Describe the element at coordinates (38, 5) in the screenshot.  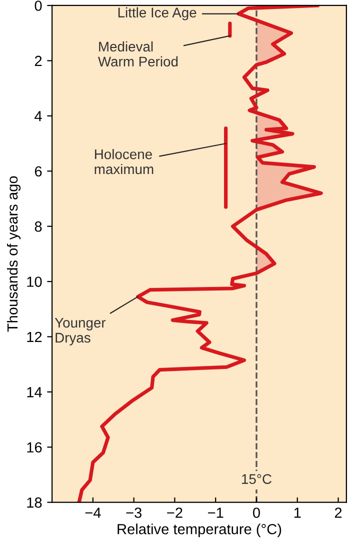
I see `y-tick-label: 0` at that location.